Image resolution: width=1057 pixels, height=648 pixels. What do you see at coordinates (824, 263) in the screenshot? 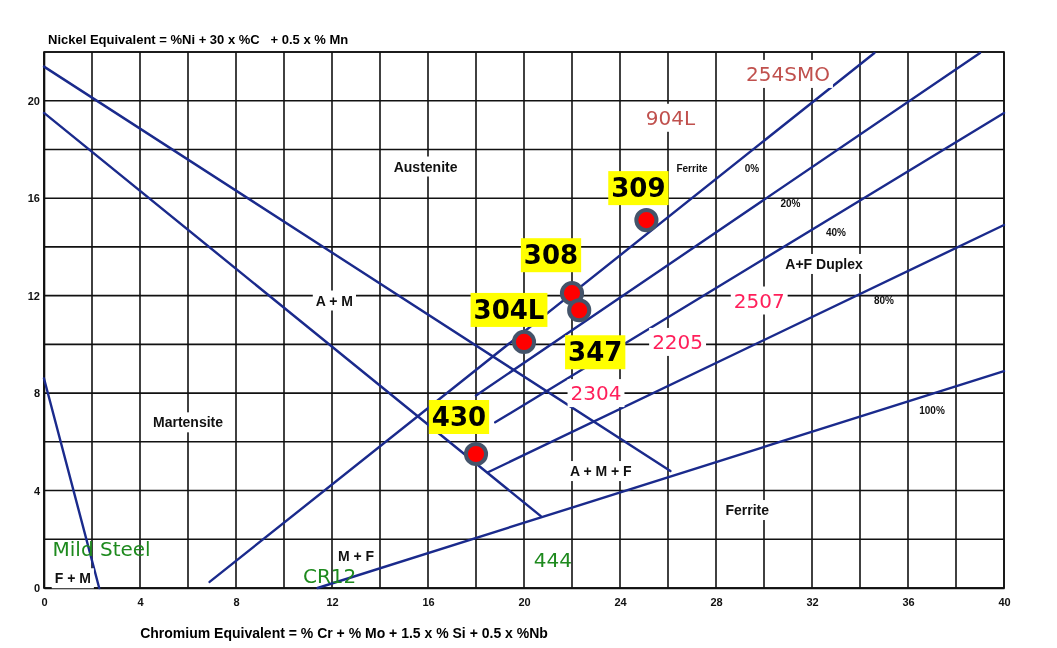
I see `annotation: A+F Duplex` at bounding box center [824, 263].